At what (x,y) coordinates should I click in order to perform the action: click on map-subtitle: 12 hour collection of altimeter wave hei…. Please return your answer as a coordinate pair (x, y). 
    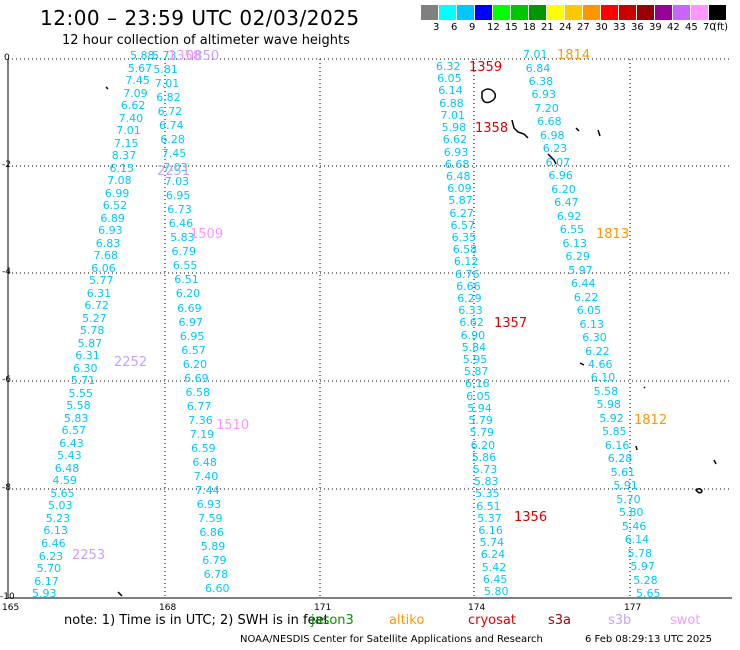
    Looking at the image, I should click on (206, 40).